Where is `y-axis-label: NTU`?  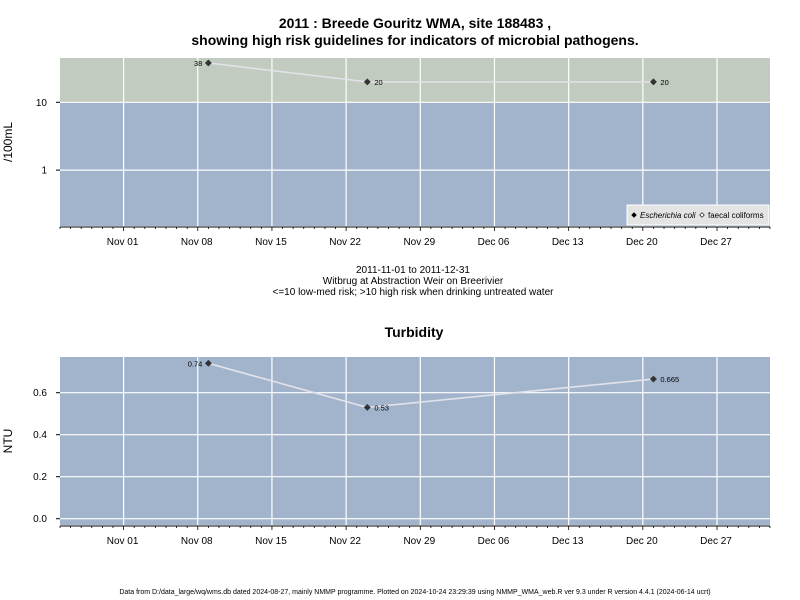 y-axis-label: NTU is located at coordinates (8, 441).